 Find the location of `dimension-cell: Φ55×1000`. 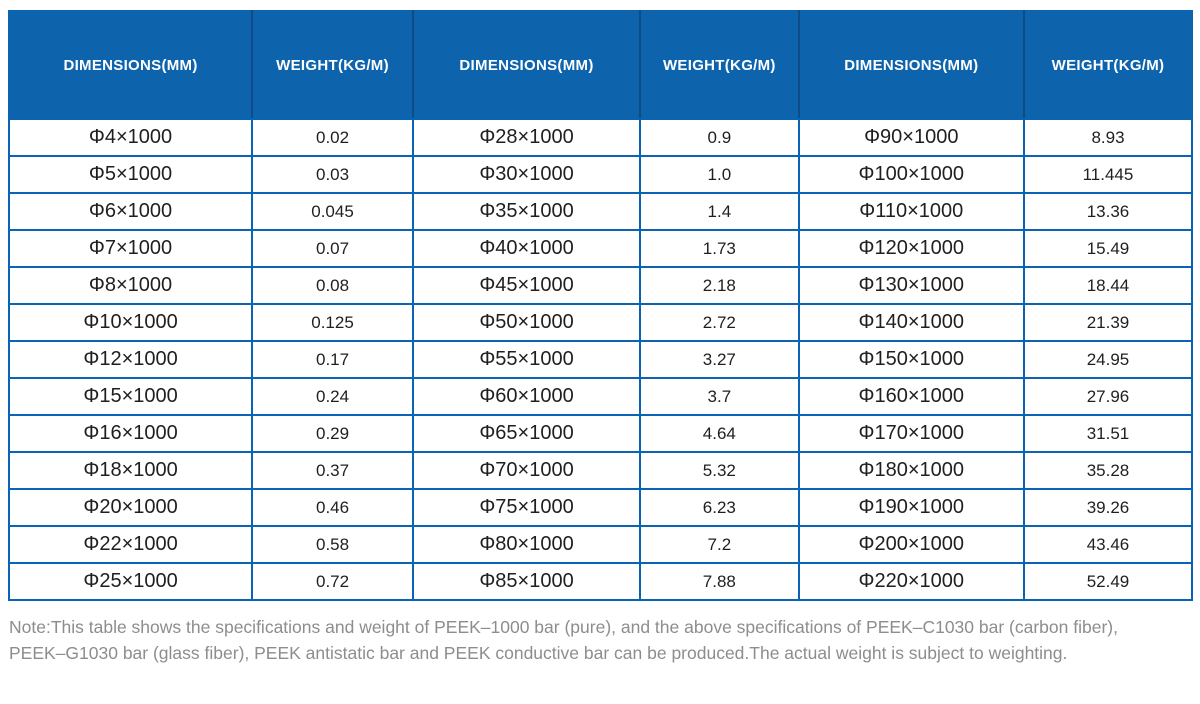

dimension-cell: Φ55×1000 is located at coordinates (526, 359).